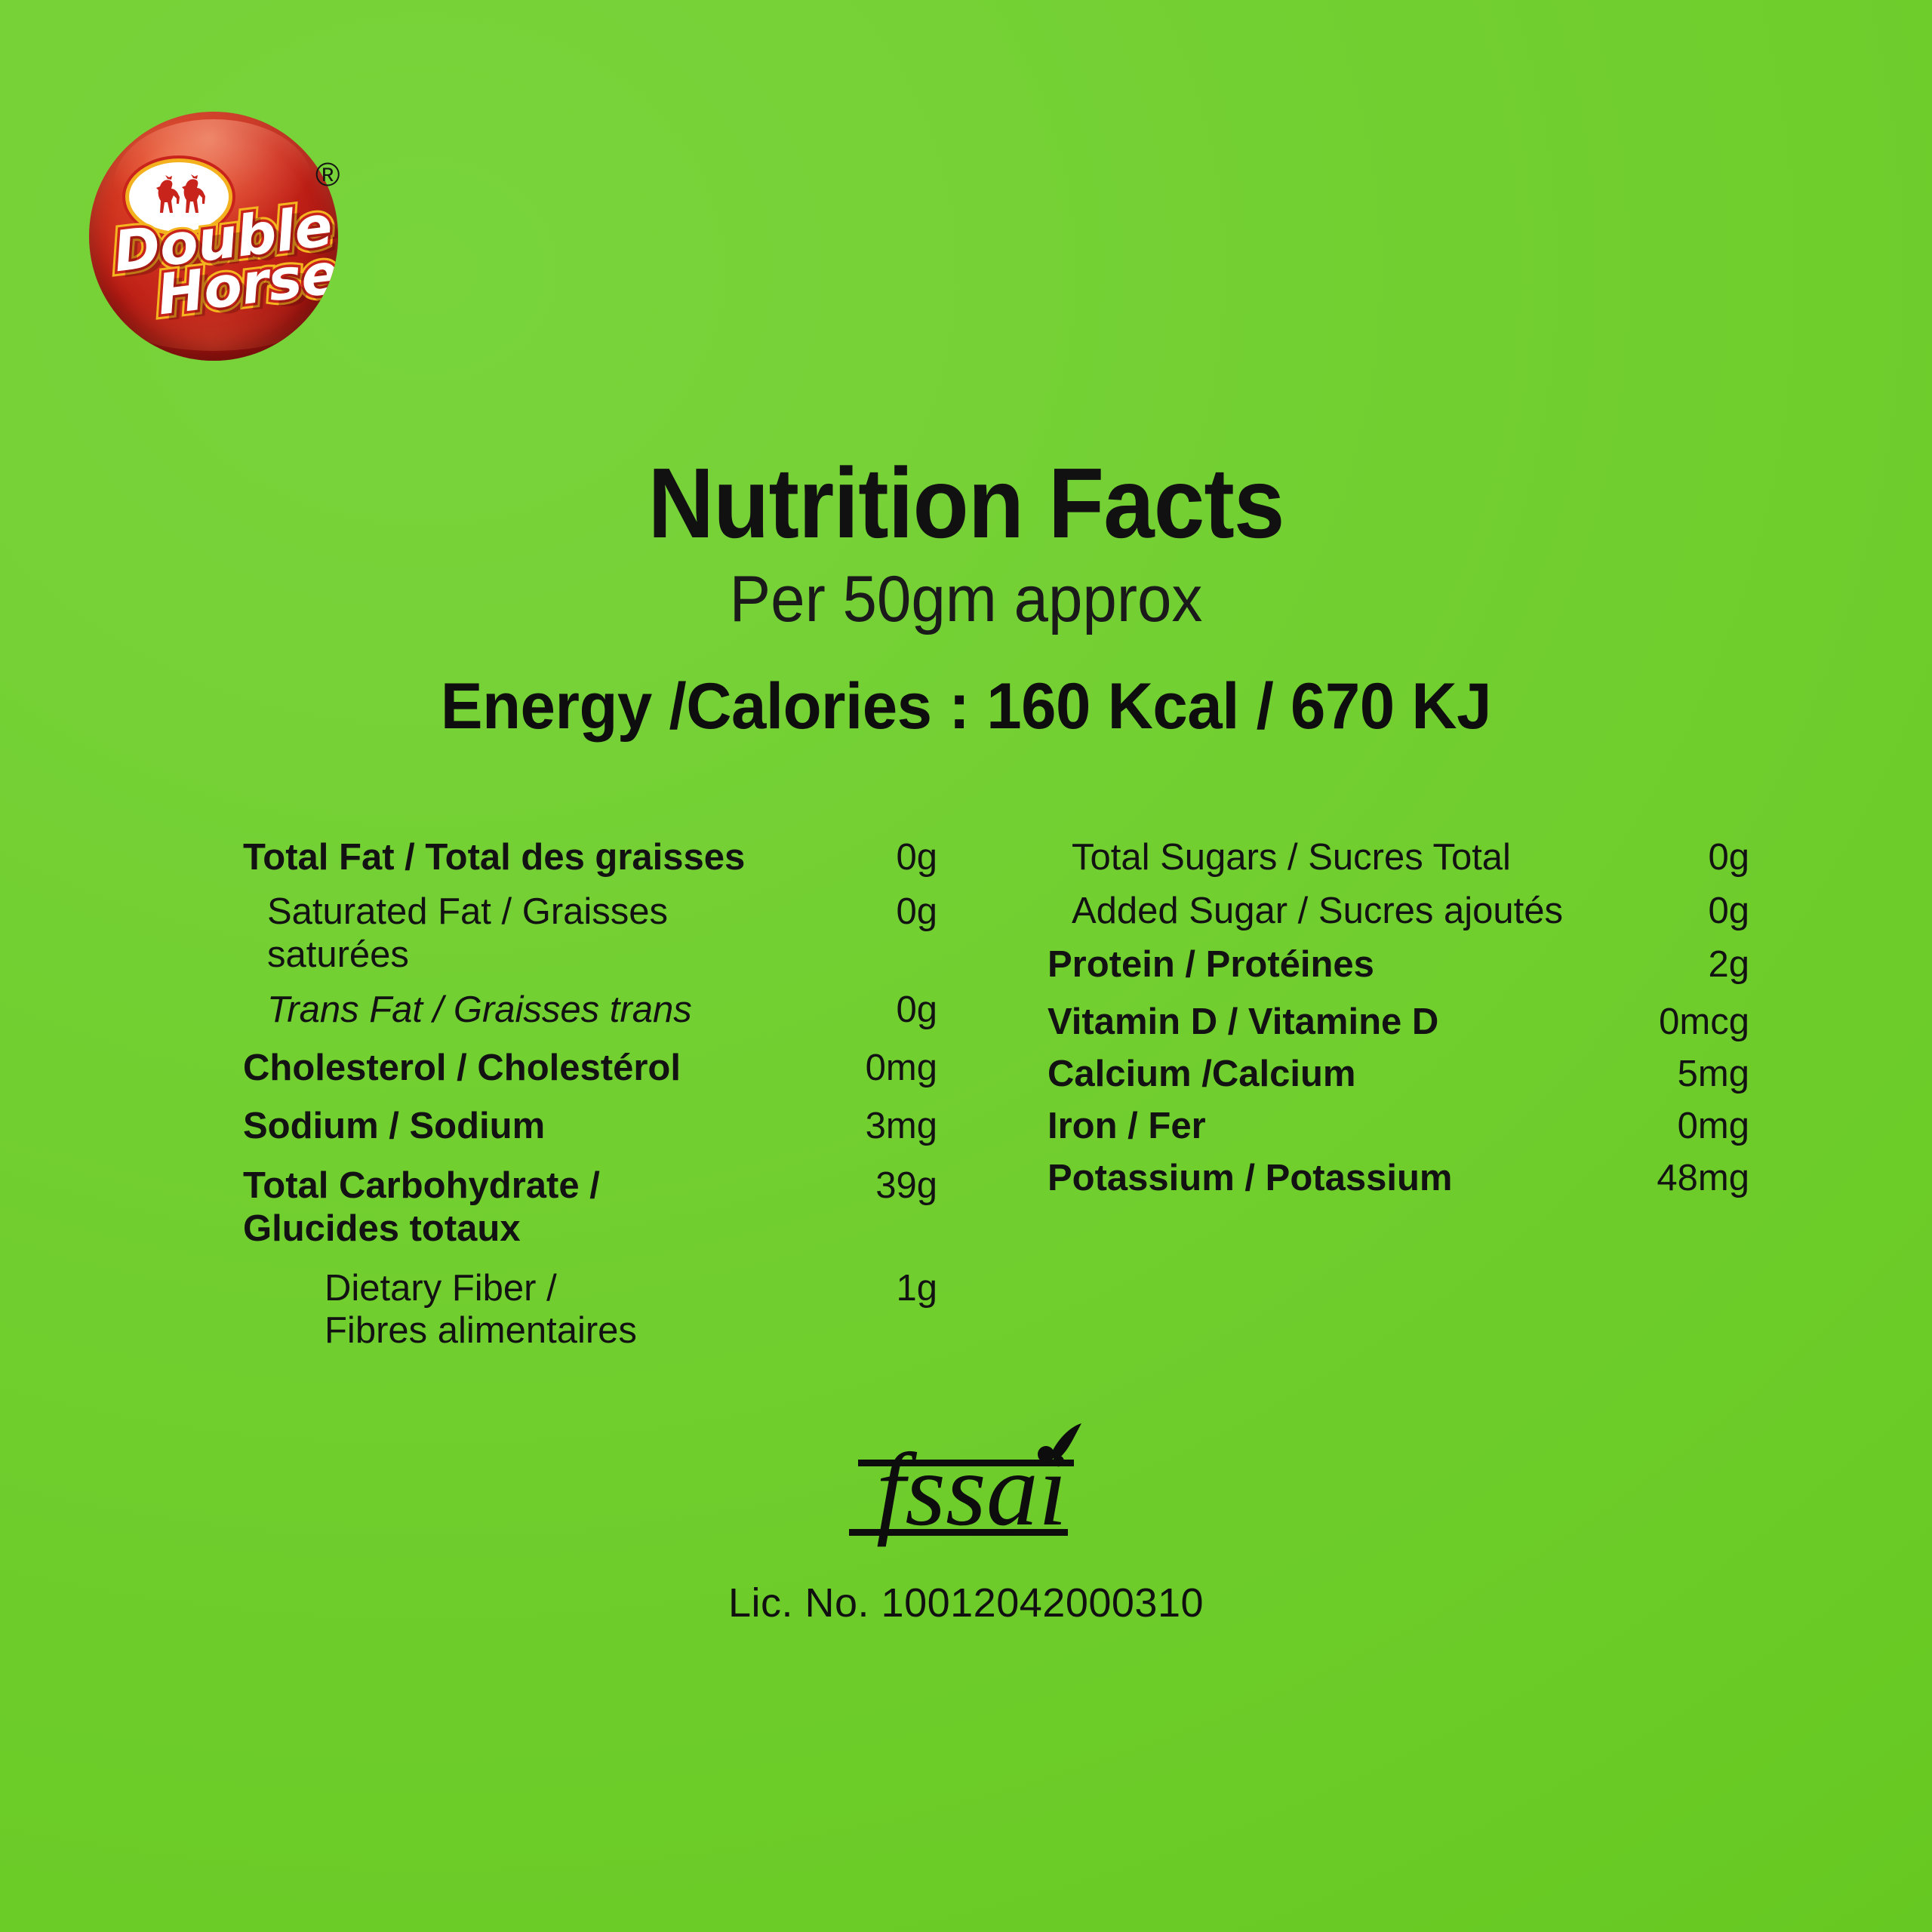  I want to click on page-title: Nutrition Facts, so click(966, 503).